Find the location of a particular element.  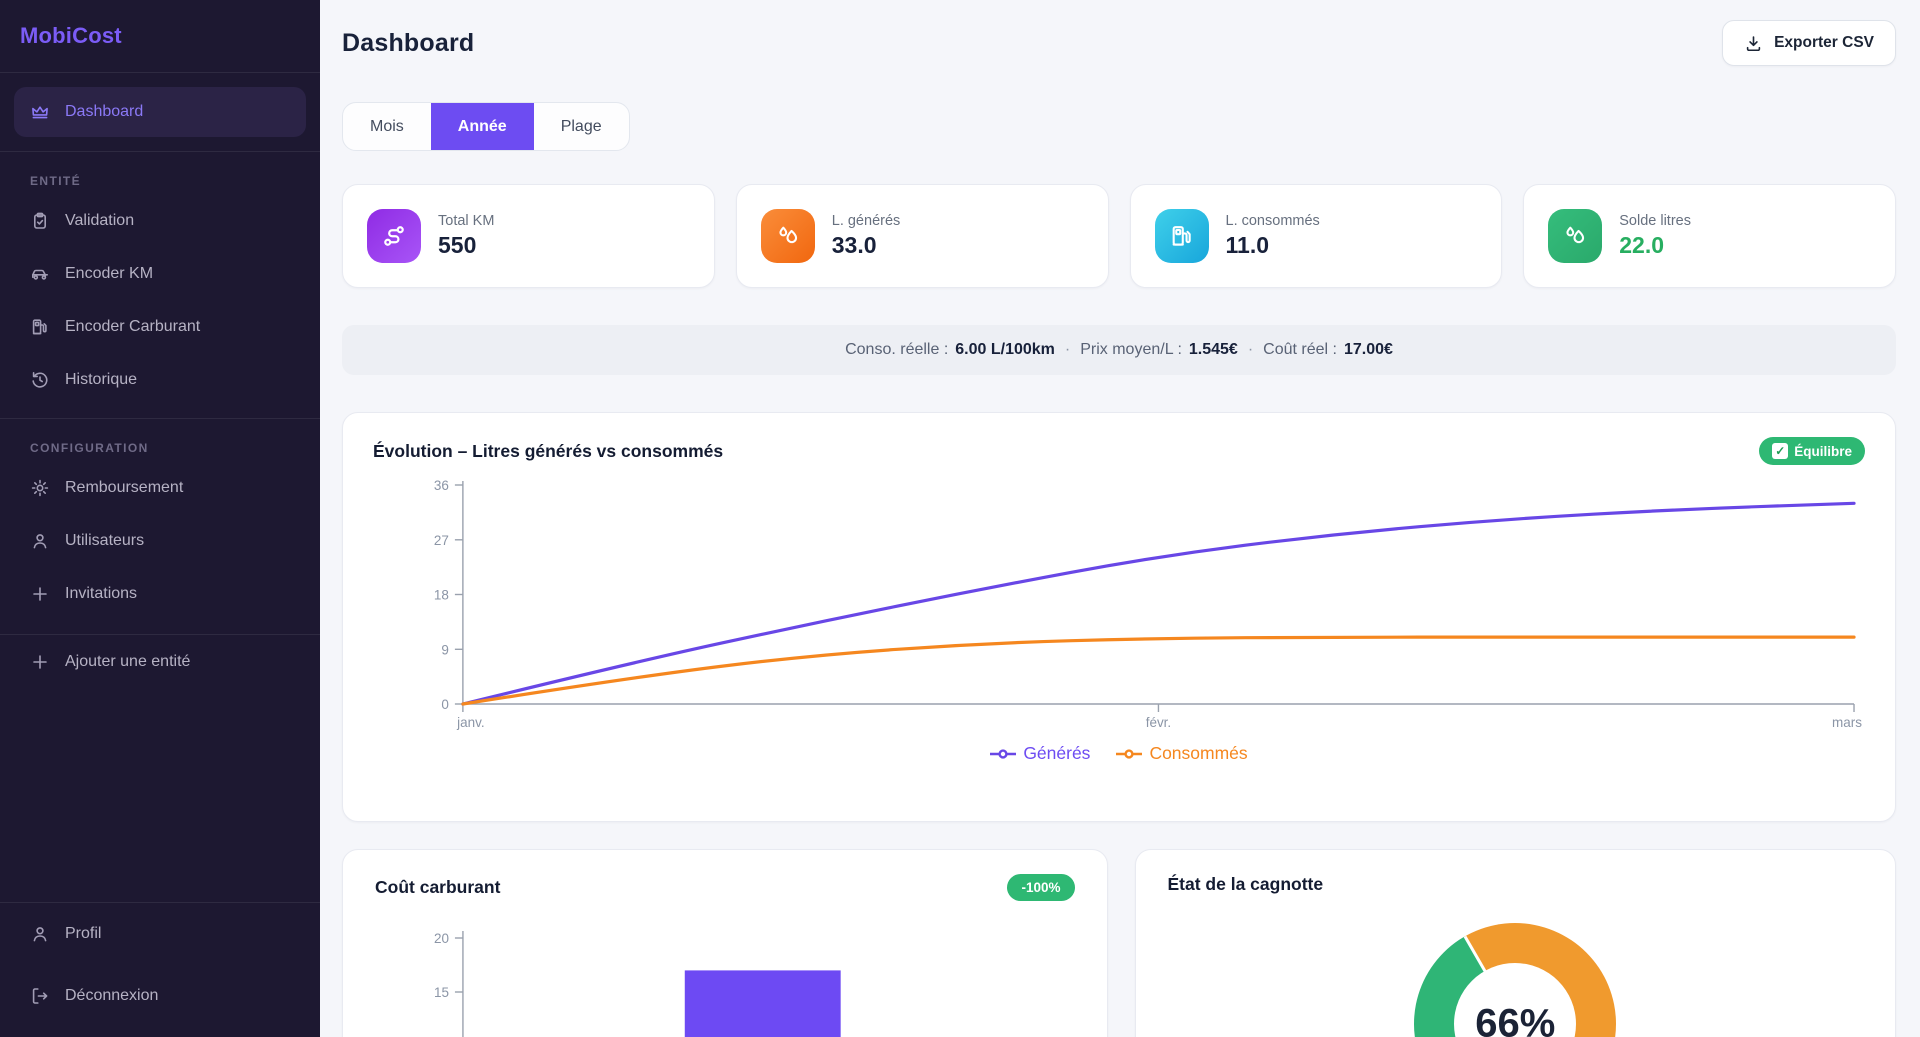

x-tick-fevr: févr. is located at coordinates (1158, 722).